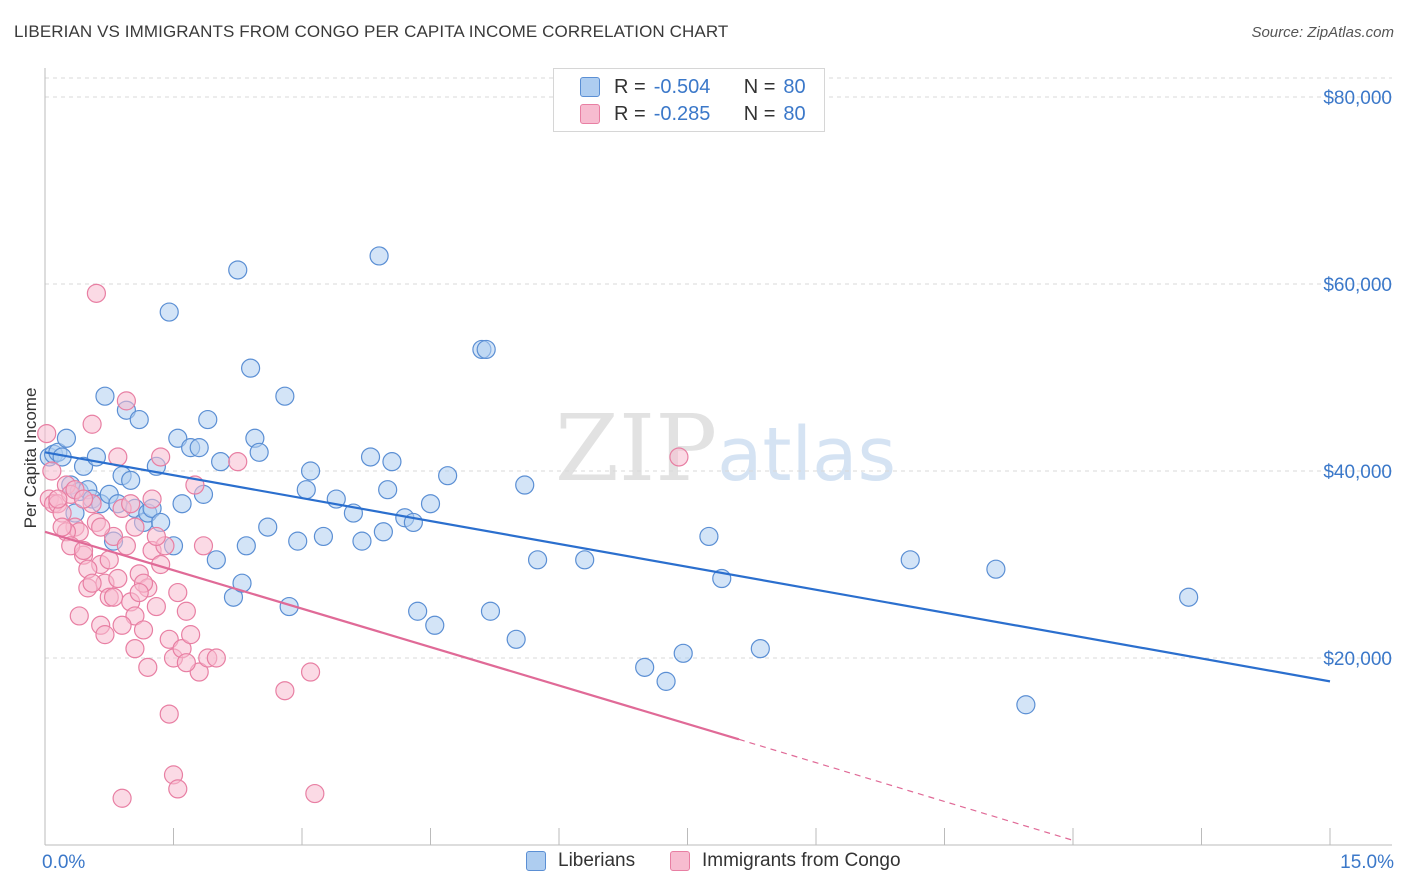  What do you see at coordinates (1357, 285) in the screenshot?
I see `y-tick-label: $60,000` at bounding box center [1357, 285].